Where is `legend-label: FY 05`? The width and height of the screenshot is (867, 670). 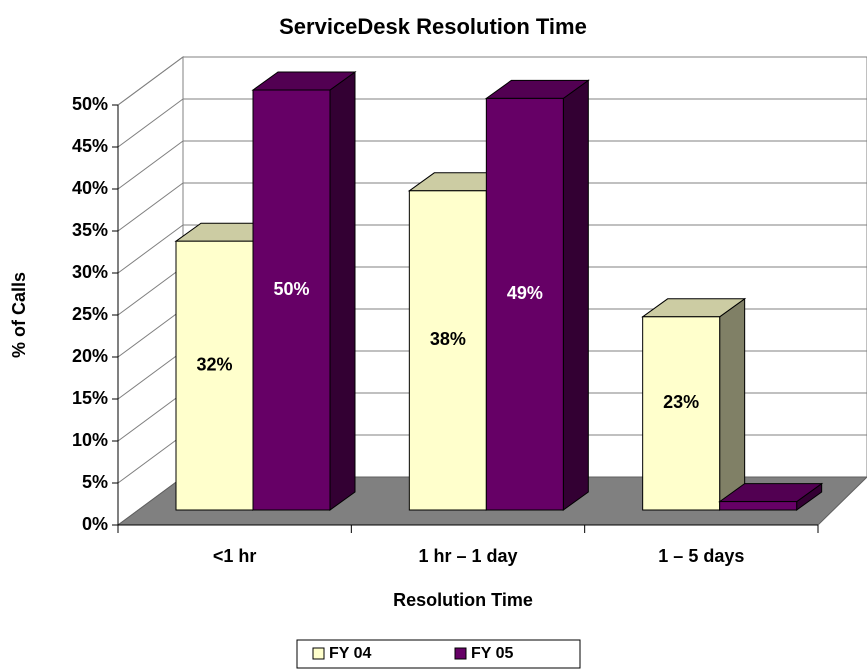 legend-label: FY 05 is located at coordinates (492, 653).